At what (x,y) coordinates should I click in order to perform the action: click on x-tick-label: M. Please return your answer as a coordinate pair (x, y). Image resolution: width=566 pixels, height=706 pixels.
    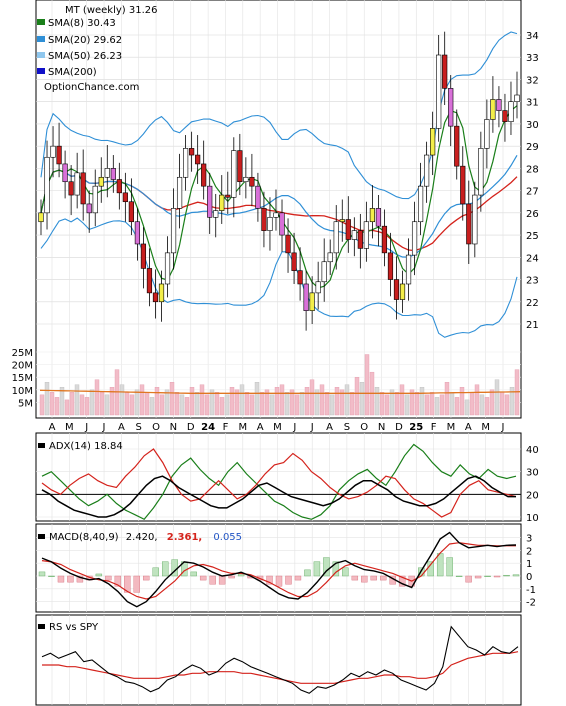
    Looking at the image, I should click on (242, 427).